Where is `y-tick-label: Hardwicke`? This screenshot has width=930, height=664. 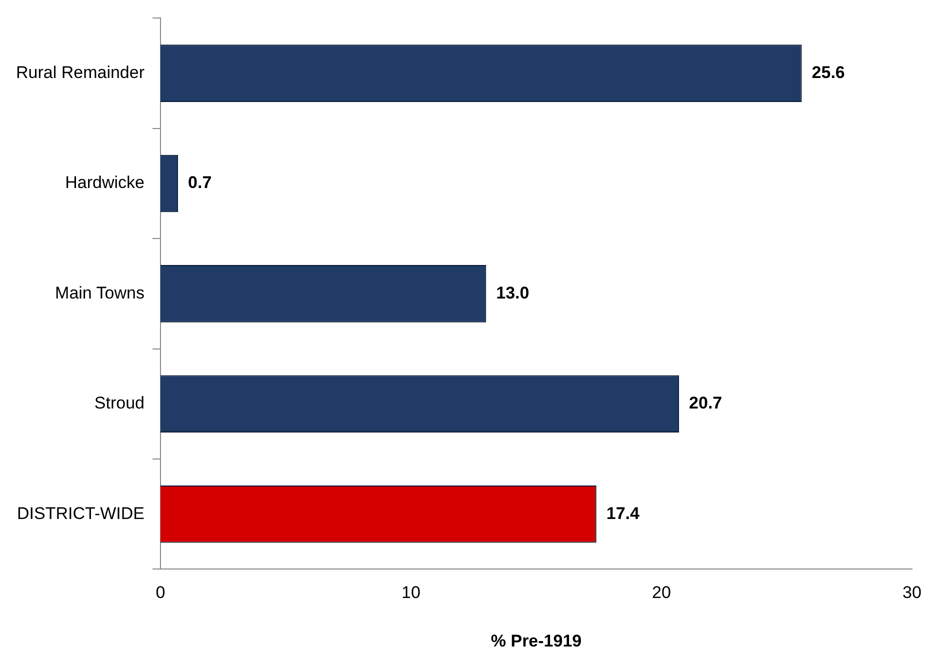 y-tick-label: Hardwicke is located at coordinates (104, 182).